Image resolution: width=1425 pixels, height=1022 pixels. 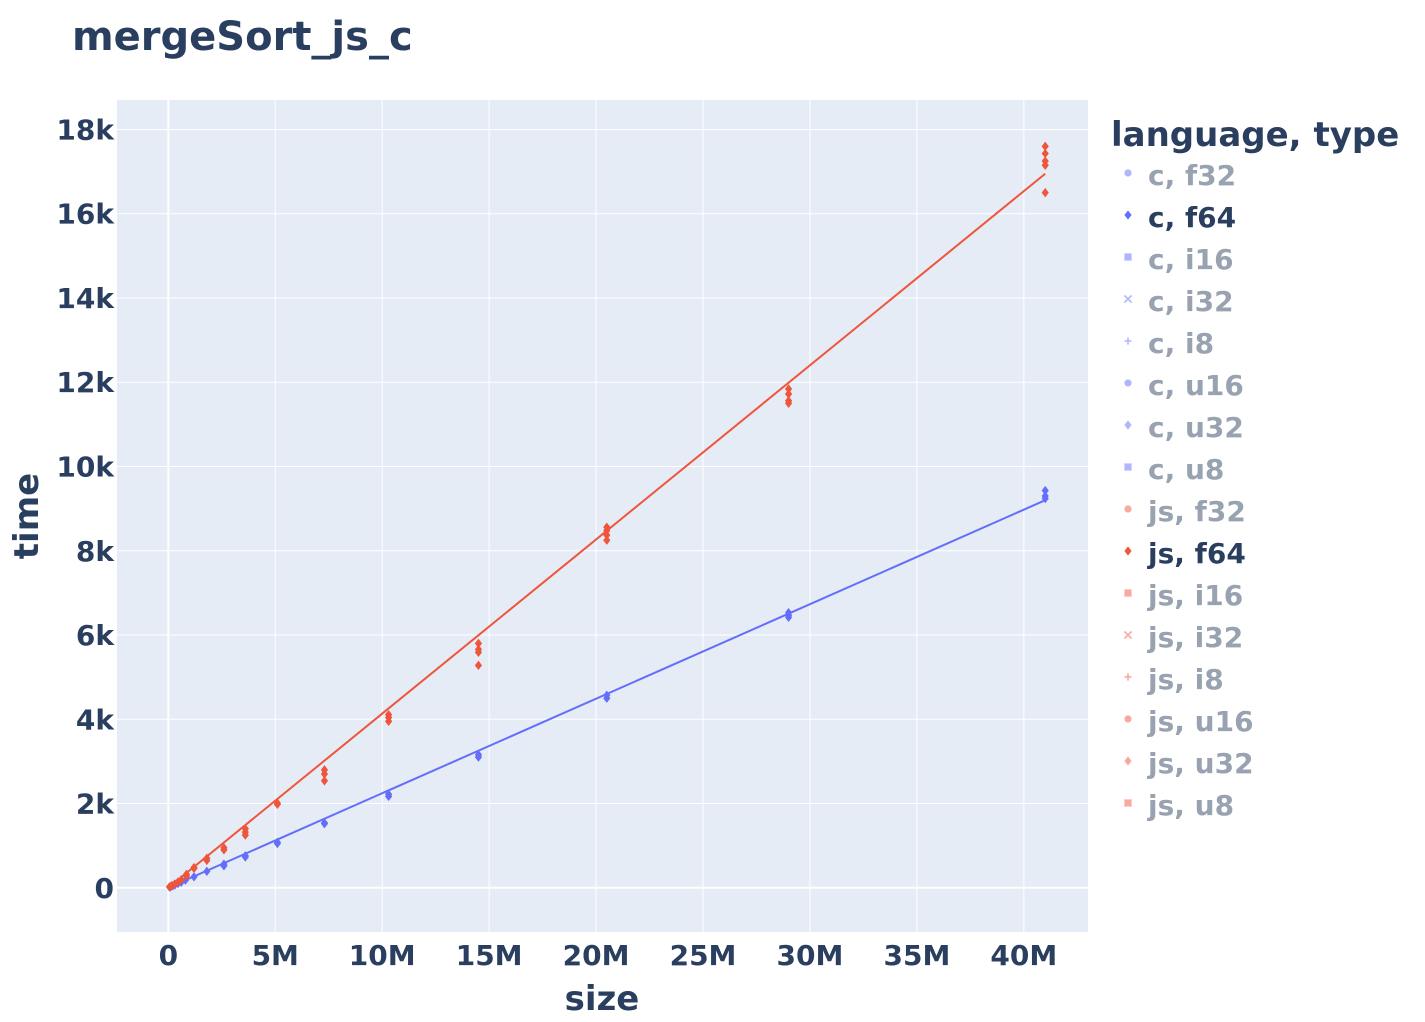 I want to click on legend-label: c, u8, so click(x=1186, y=469).